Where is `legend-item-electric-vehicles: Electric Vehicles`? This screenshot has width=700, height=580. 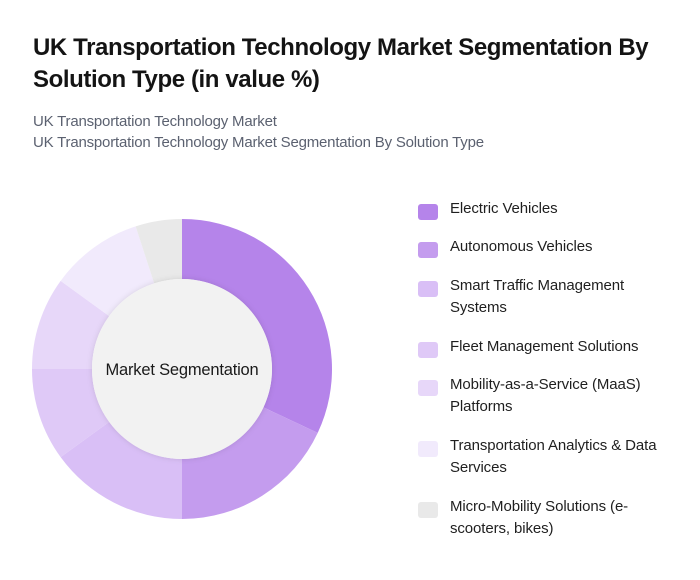 legend-item-electric-vehicles: Electric Vehicles is located at coordinates (541, 209).